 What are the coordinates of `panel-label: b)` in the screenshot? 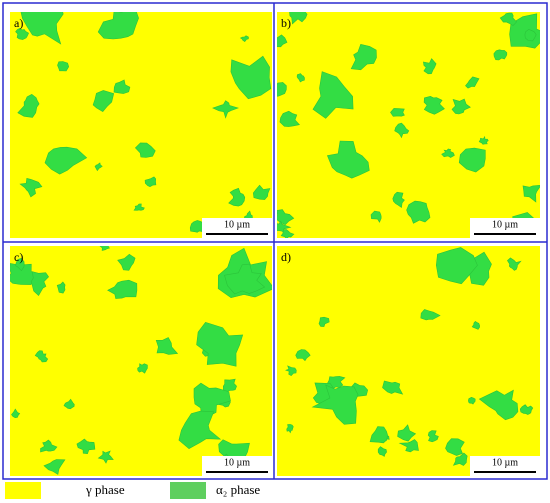 It's located at (286, 23).